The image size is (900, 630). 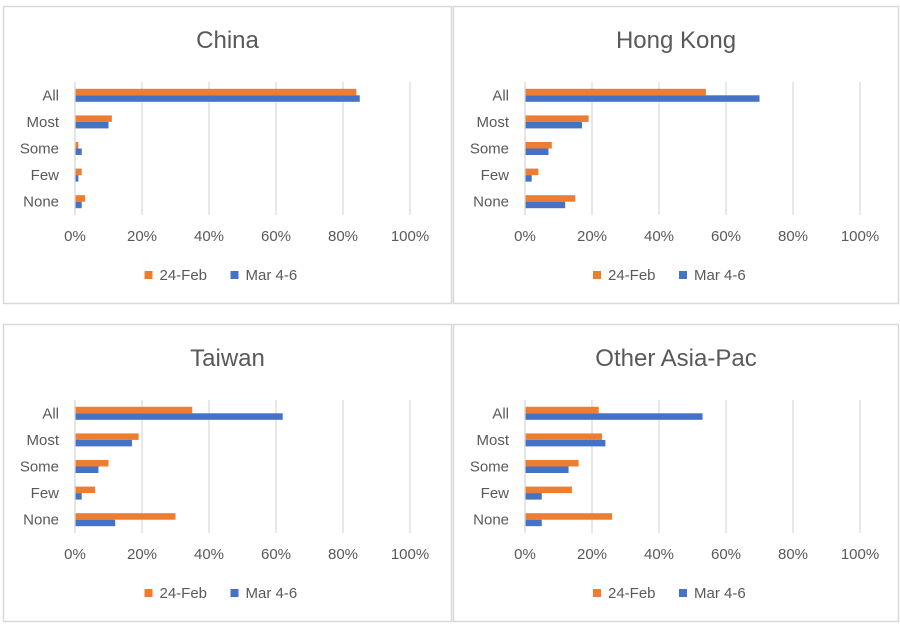 What do you see at coordinates (41, 202) in the screenshot?
I see `category-label: None` at bounding box center [41, 202].